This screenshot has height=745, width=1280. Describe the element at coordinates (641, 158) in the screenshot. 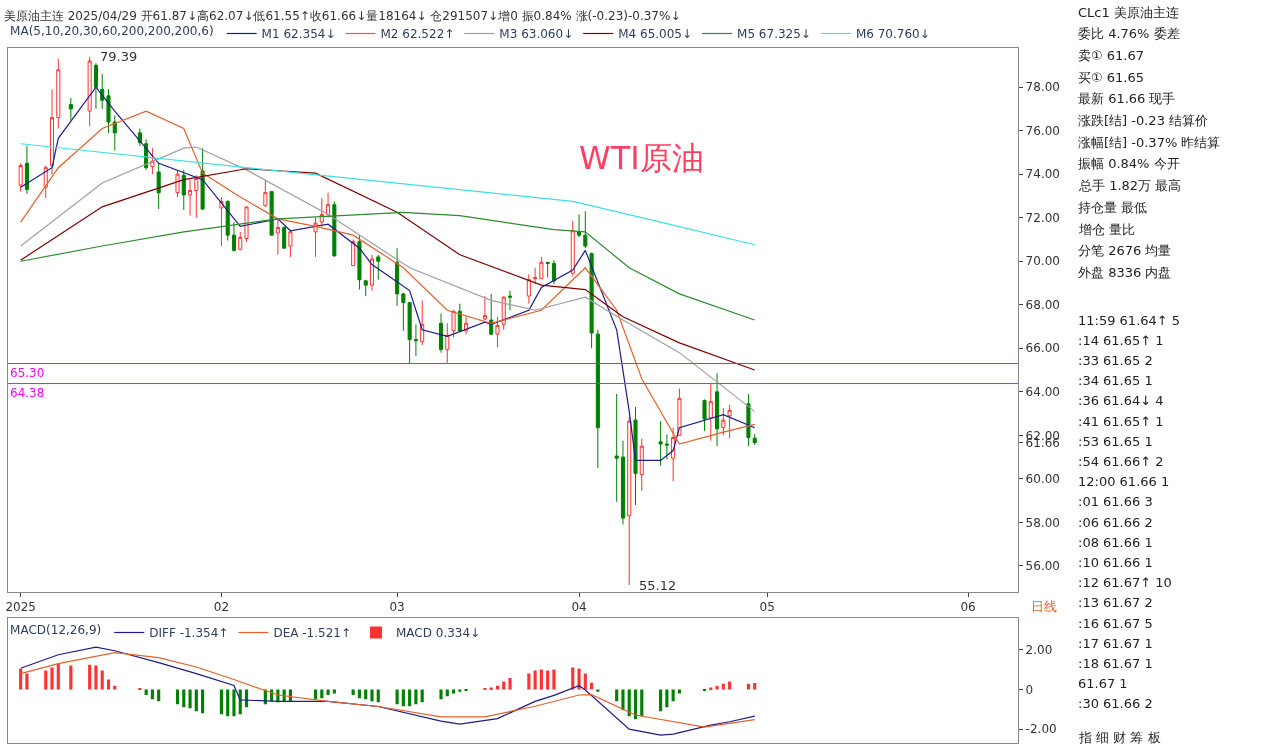

I see `annotation: WTI原油` at that location.